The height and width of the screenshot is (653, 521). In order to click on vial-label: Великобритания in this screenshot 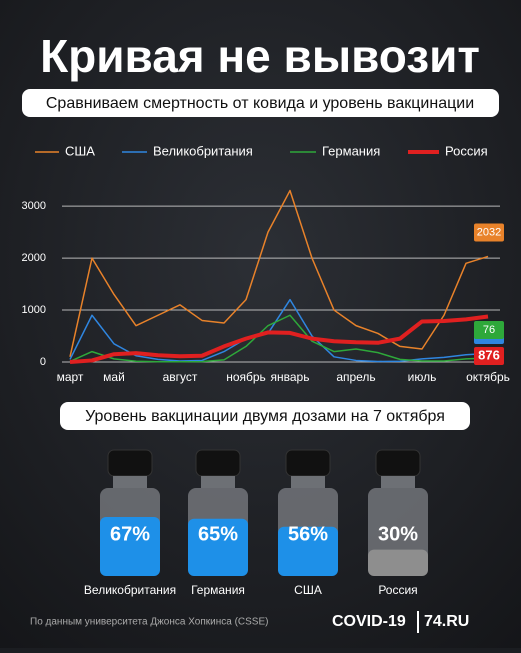, I will do `click(130, 590)`.